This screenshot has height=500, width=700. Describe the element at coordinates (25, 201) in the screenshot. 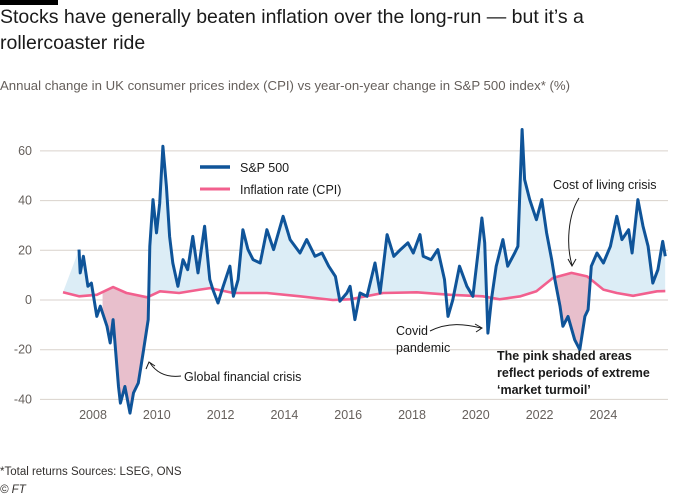

I see `y-tick-label: 40` at that location.